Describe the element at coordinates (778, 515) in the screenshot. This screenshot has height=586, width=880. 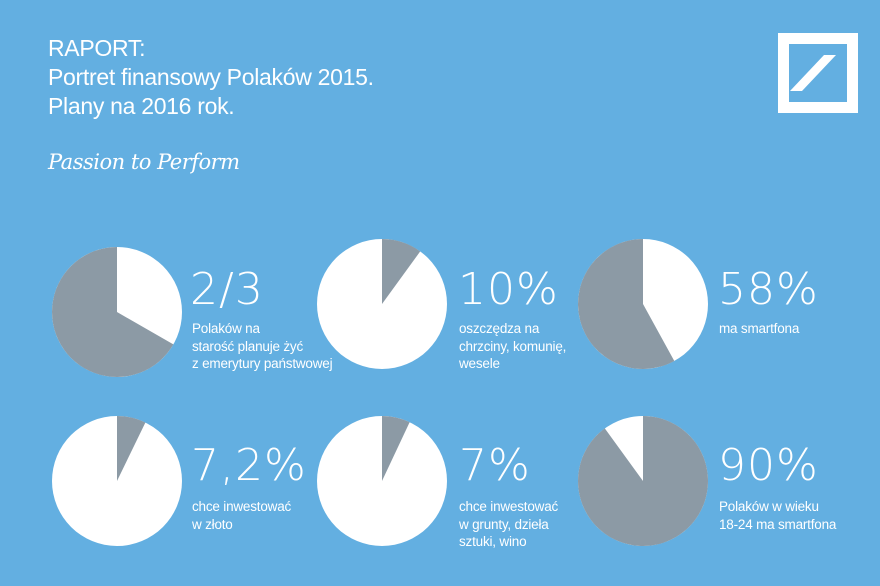
I see `stat-description: Polaków w wieku 18-24 ma smartfona` at that location.